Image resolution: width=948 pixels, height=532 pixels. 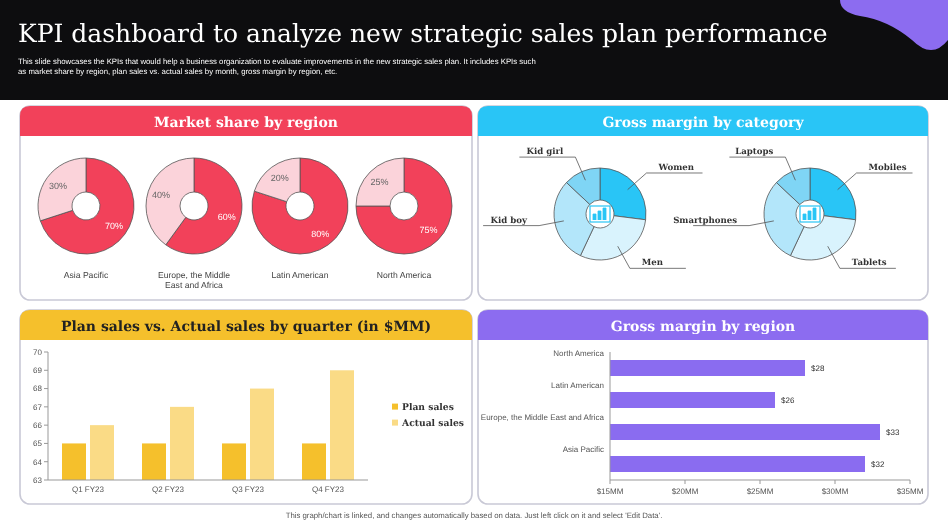 I want to click on text: KPI dashboard to analyze new strategic sales plan performance, so click(x=423, y=33).